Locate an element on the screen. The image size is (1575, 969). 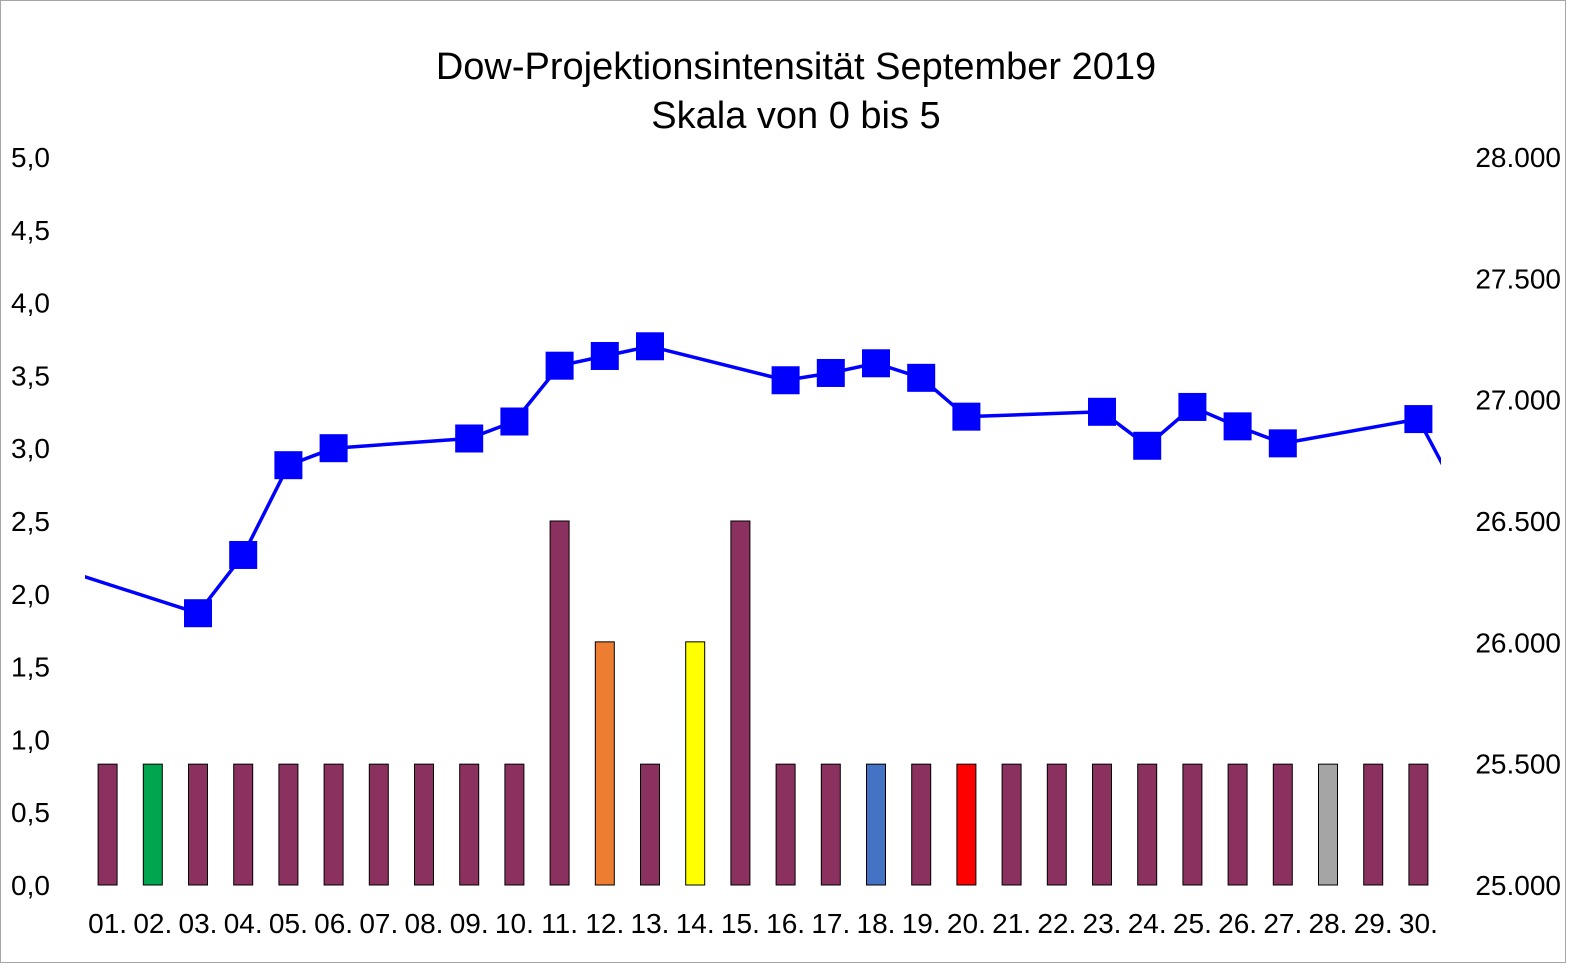
x-tick-label: 11. is located at coordinates (559, 923).